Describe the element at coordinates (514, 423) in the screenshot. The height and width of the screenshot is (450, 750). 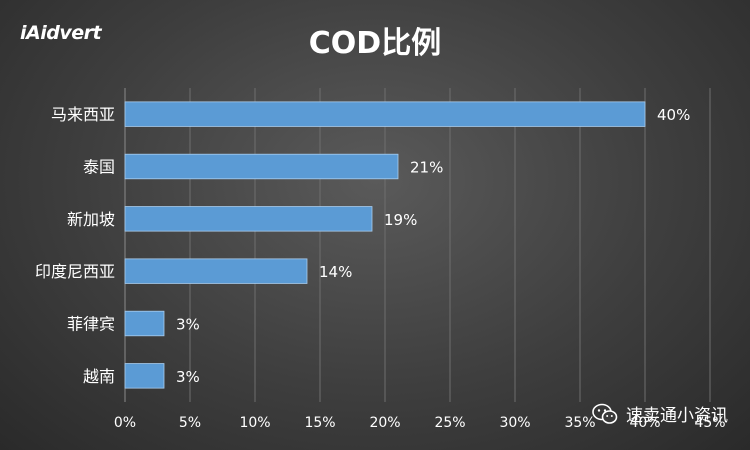
I see `x-tick-label: 30%` at that location.